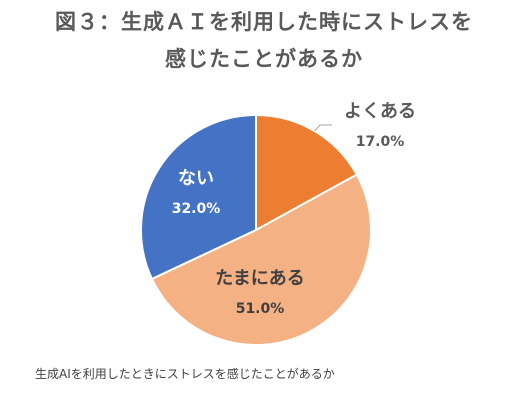 Image resolution: width=528 pixels, height=406 pixels. I want to click on chart-title-line-1: 図３：生成ＡＩを利用した時にストレスを, so click(264, 22).